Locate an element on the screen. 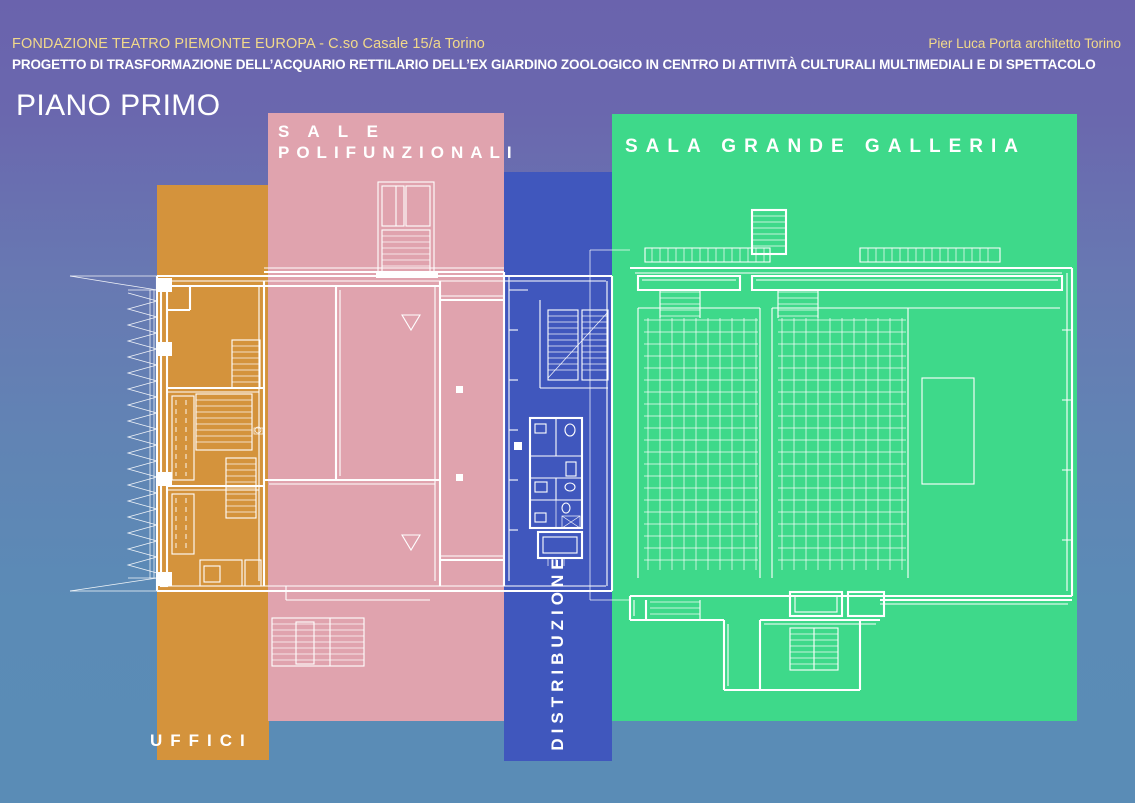  zone-band-uffici is located at coordinates (213, 472).